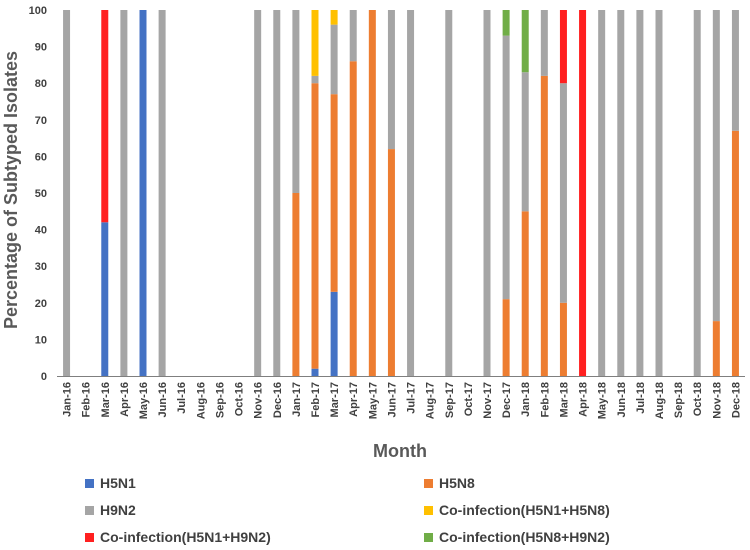  I want to click on x-tick-label: Sep-18, so click(679, 400).